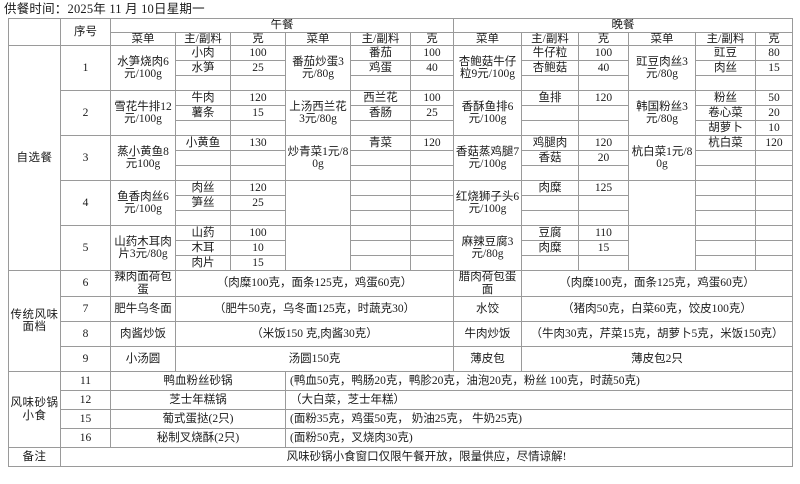  I want to click on self-serve-subrow: 胡萝卜 10, so click(401, 128).